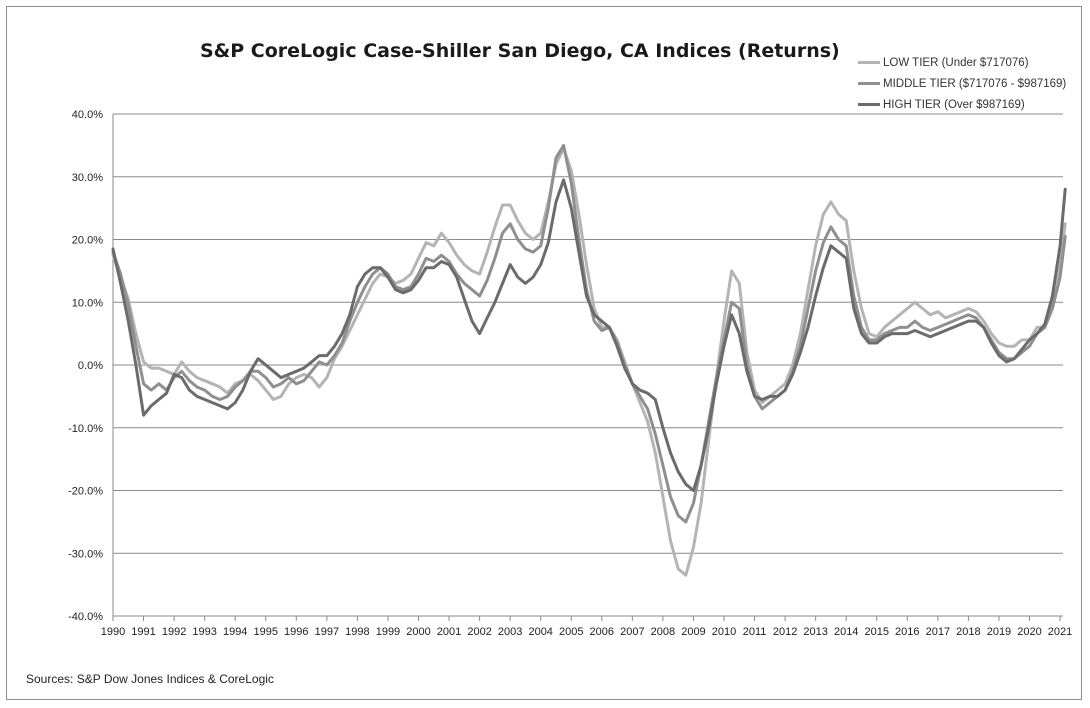 The height and width of the screenshot is (708, 1090). Describe the element at coordinates (632, 632) in the screenshot. I see `x-tick-label: 2007` at that location.